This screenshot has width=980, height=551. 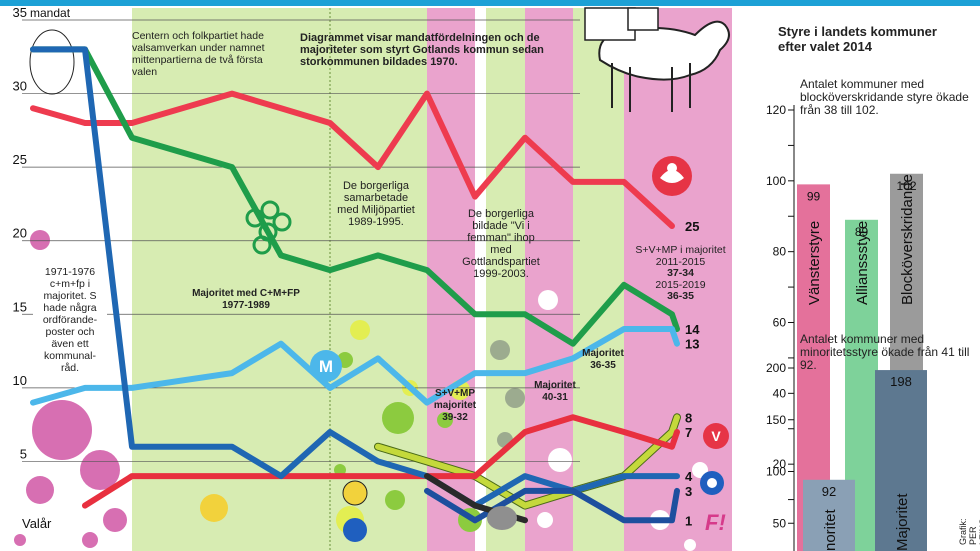 What do you see at coordinates (780, 523) in the screenshot?
I see `bar2-y-tick-label: 50` at bounding box center [780, 523].